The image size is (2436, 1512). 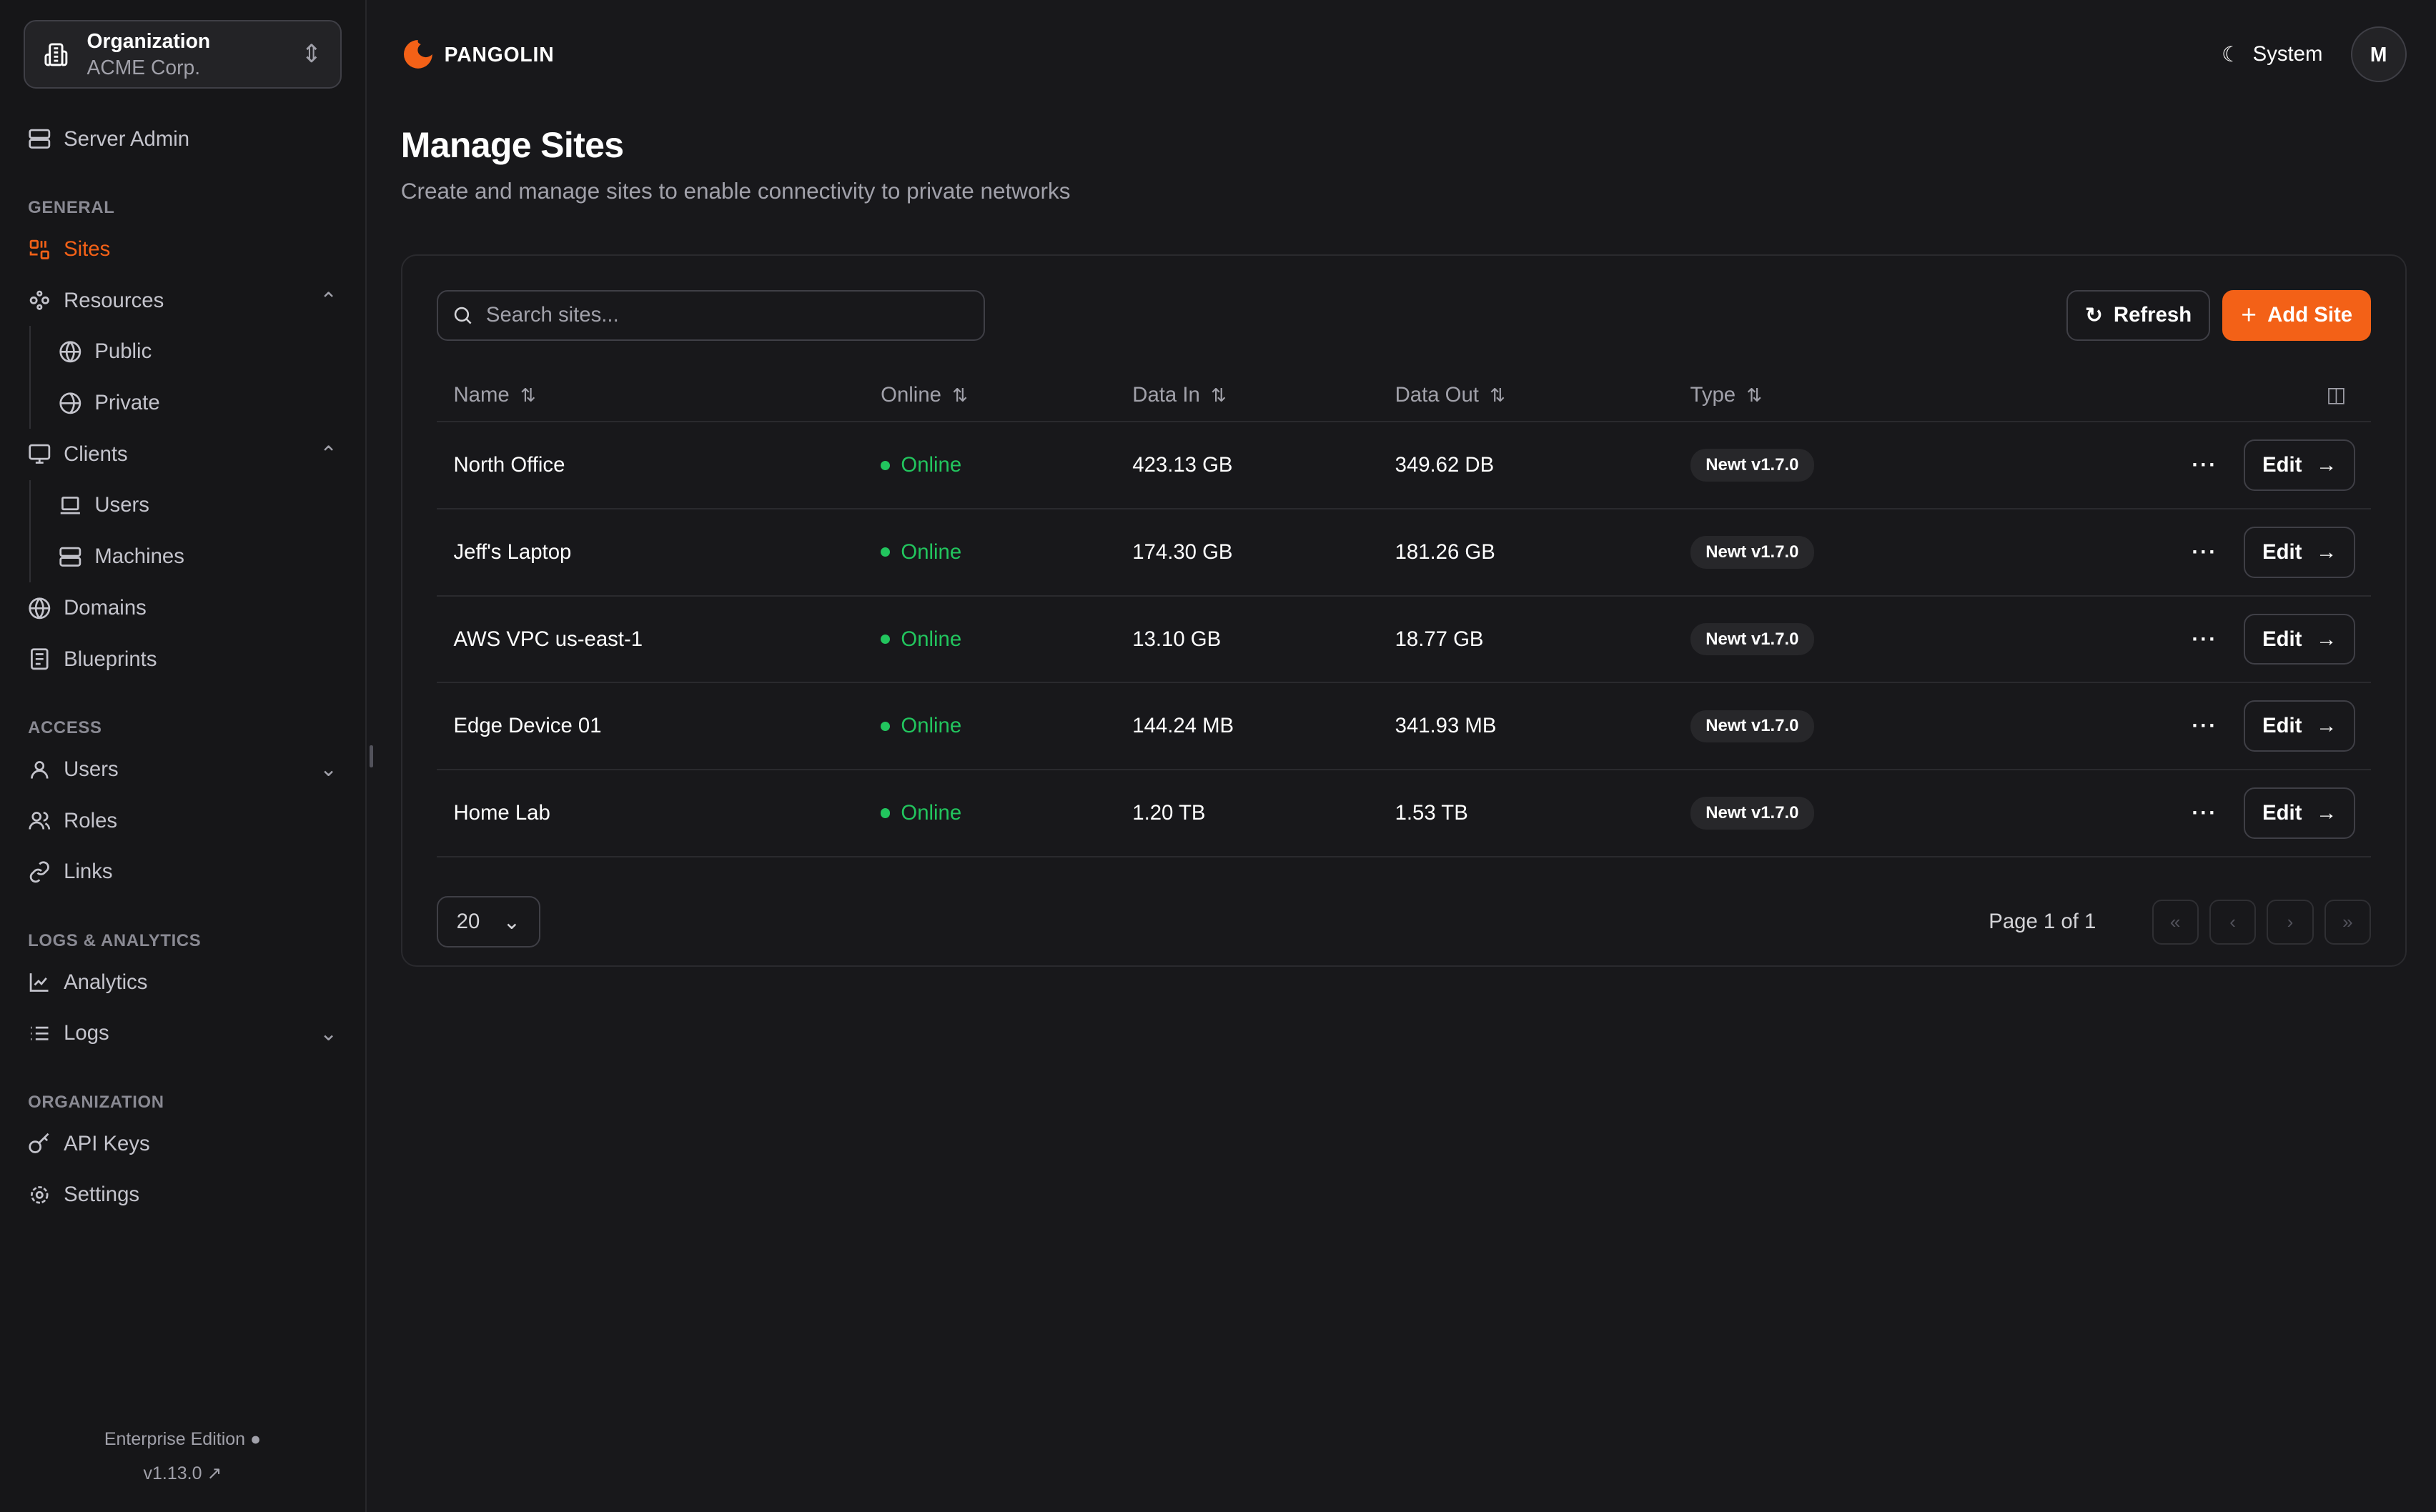 I want to click on search-input, so click(x=728, y=316).